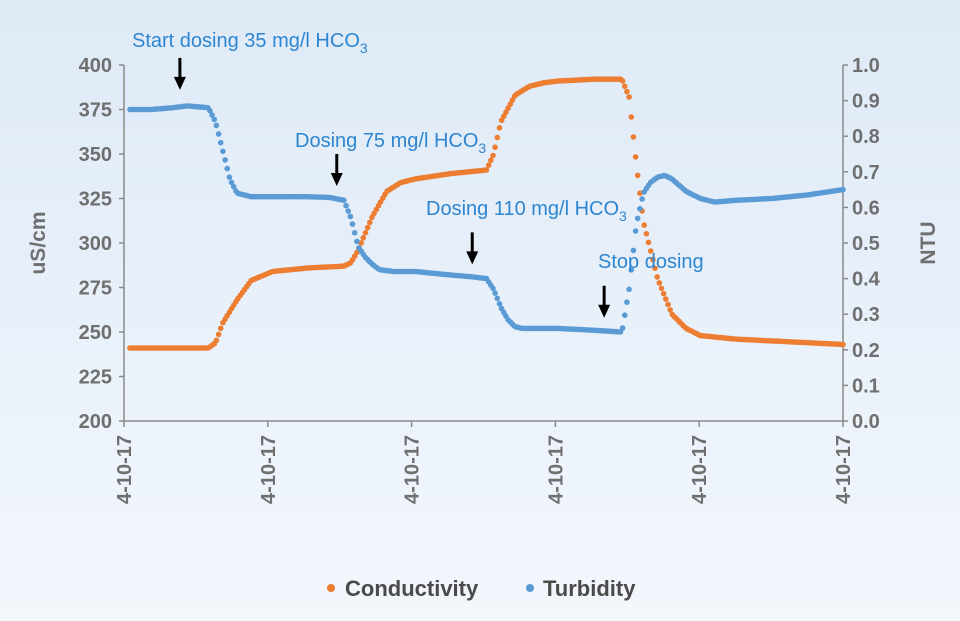 Image resolution: width=960 pixels, height=621 pixels. I want to click on left-tick-label: 325, so click(95, 200).